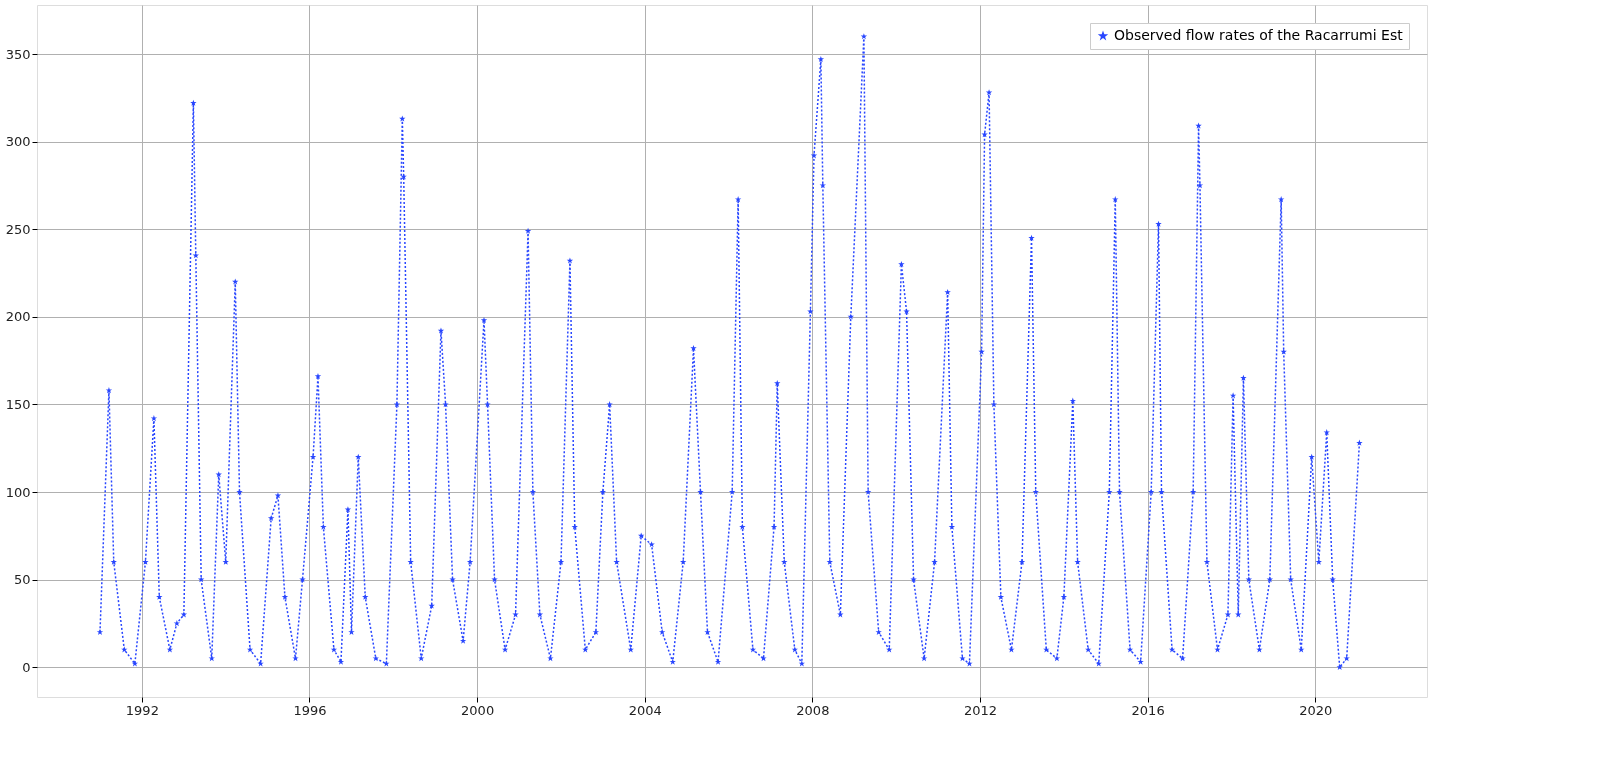 The width and height of the screenshot is (1598, 770). I want to click on x-tick-label: 2012, so click(980, 710).